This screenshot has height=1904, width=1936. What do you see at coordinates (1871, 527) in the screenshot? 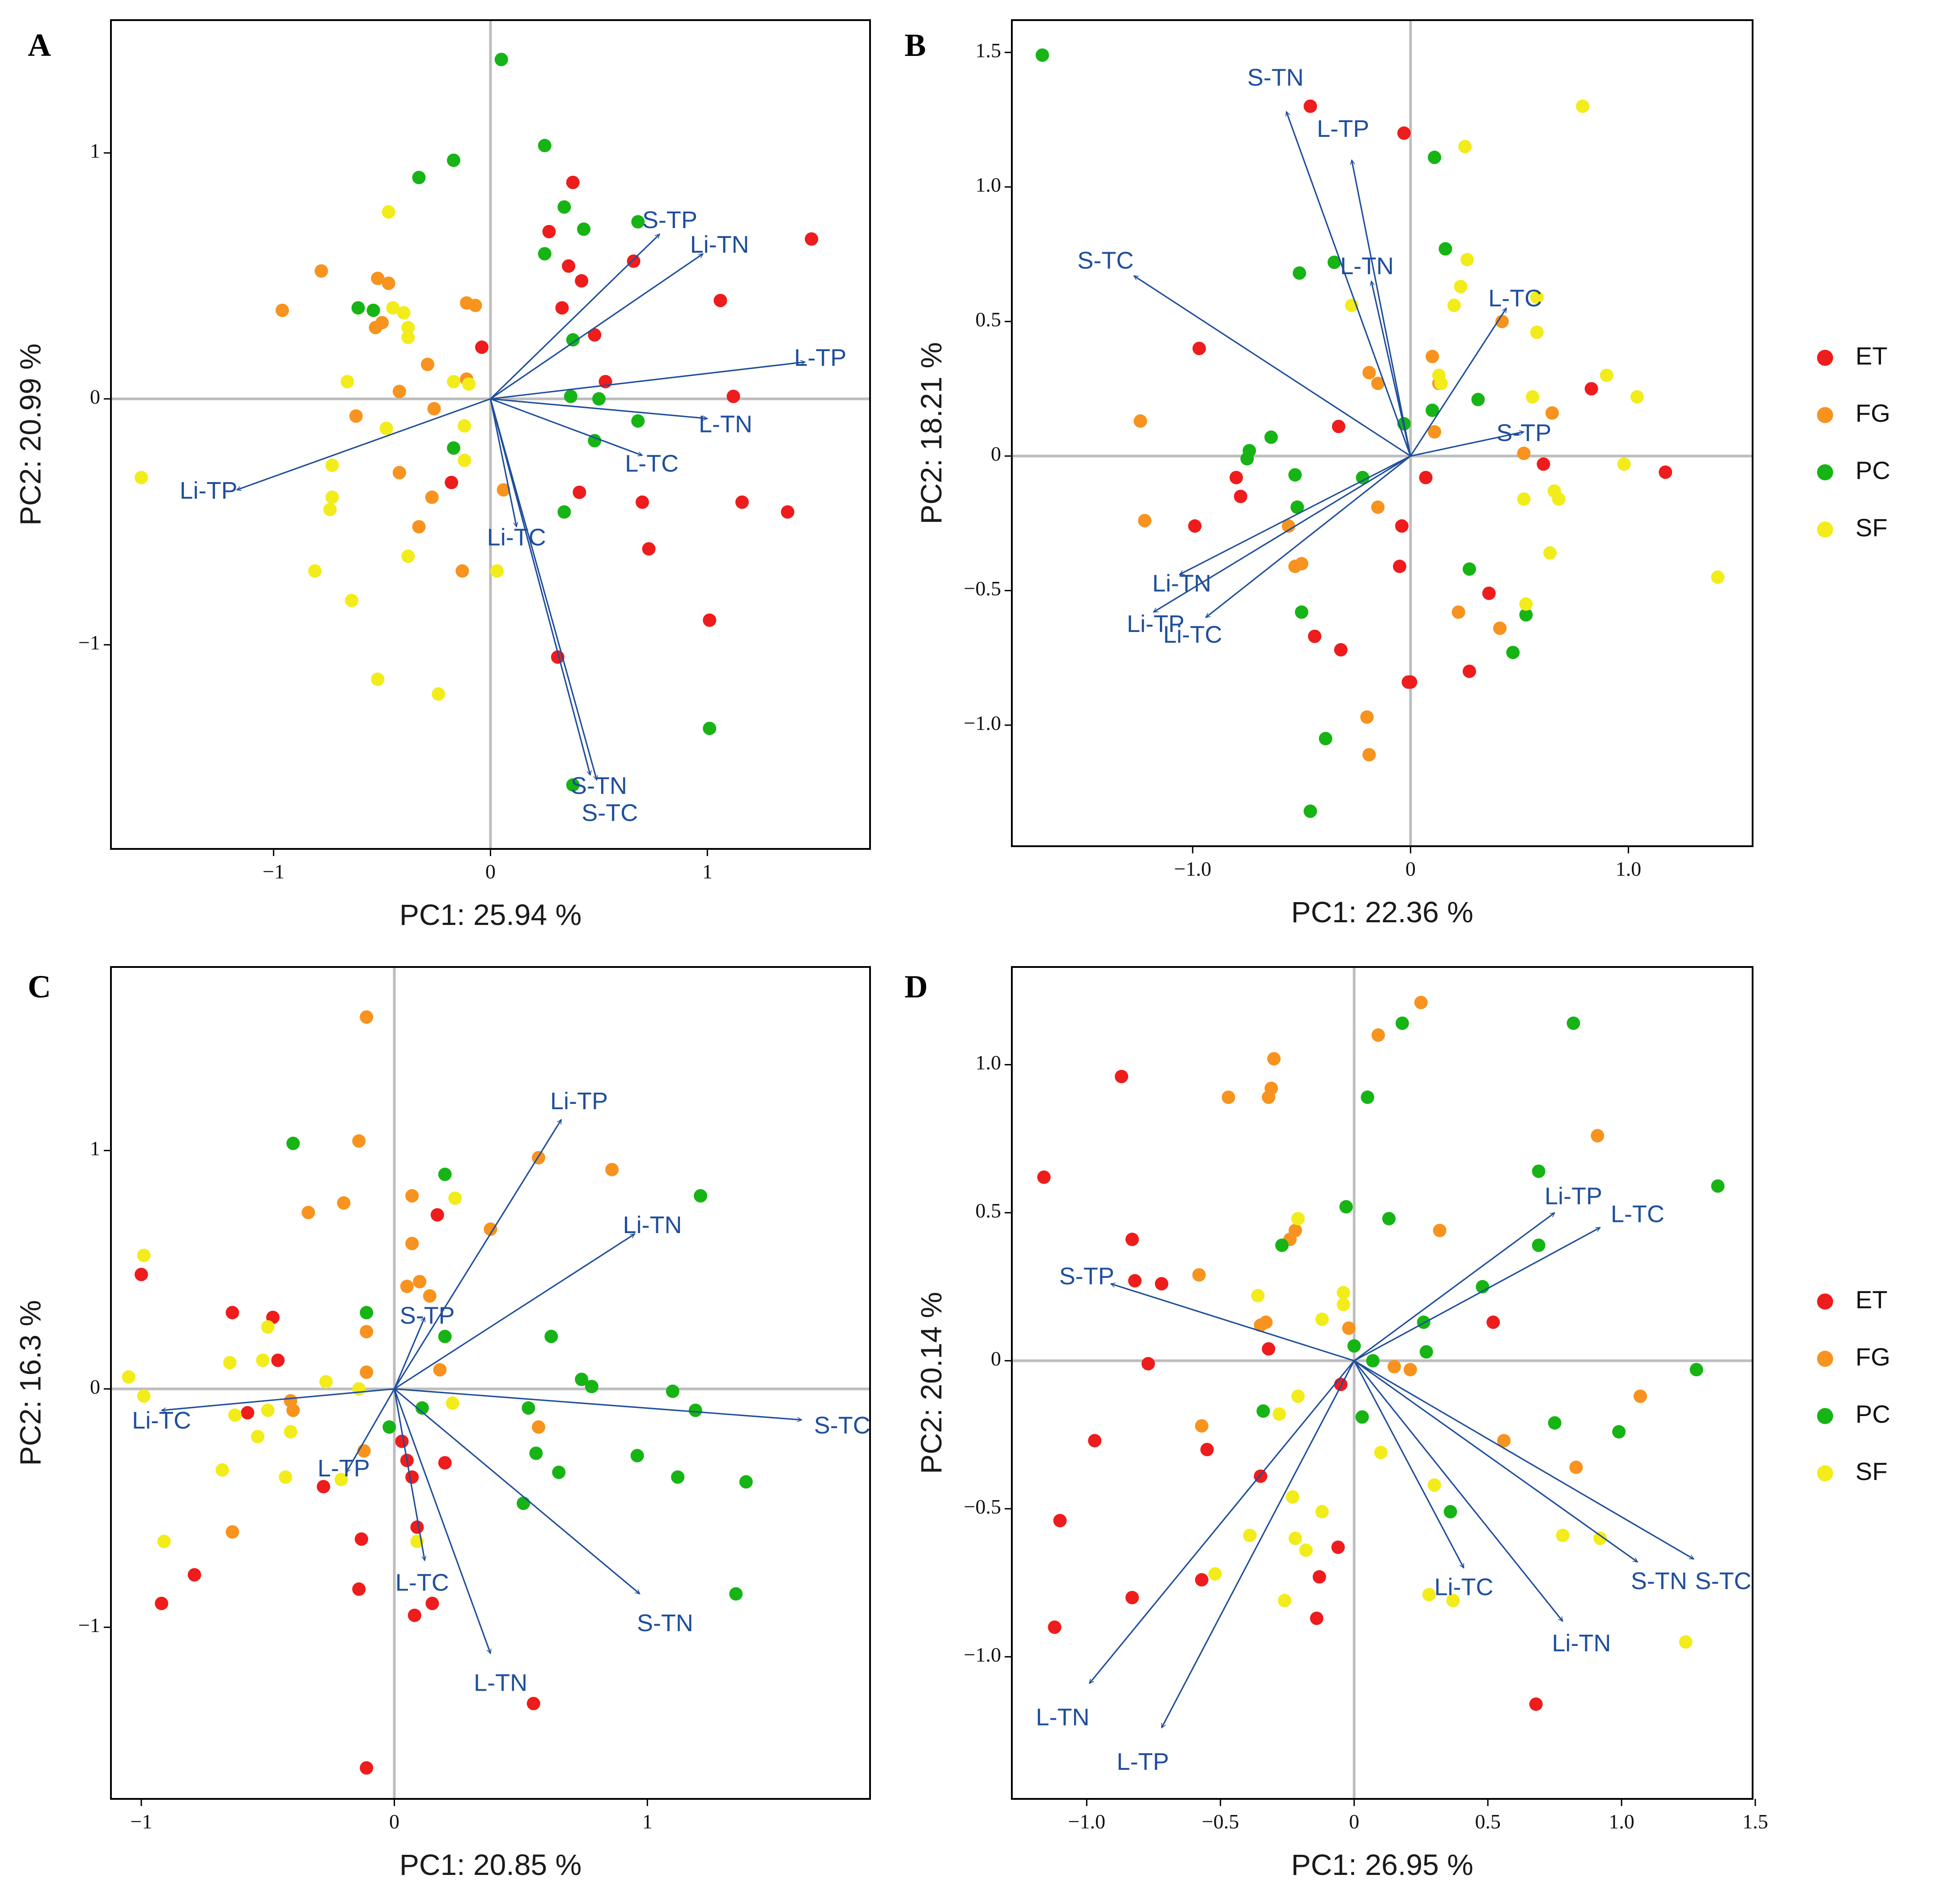
I see `legend-label-sf: SF` at bounding box center [1871, 527].